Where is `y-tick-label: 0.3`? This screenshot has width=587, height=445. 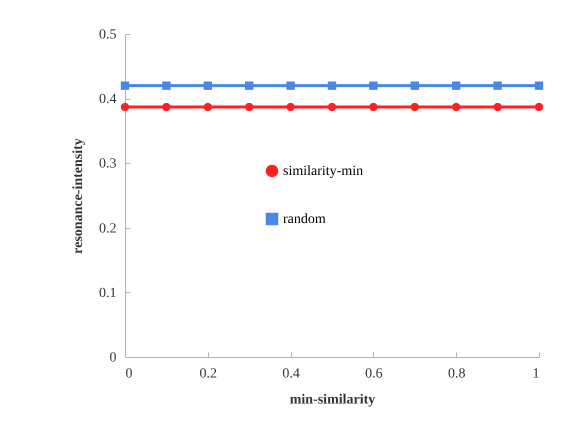 y-tick-label: 0.3 is located at coordinates (107, 164).